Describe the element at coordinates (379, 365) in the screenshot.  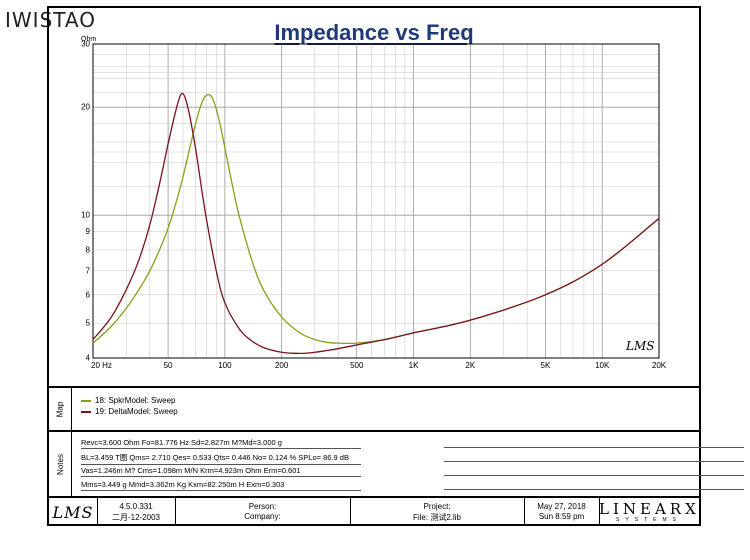
I see `x-tick-labels: 20 Hz 50 100 200 500 1K 2K 5K 10K 20K` at that location.